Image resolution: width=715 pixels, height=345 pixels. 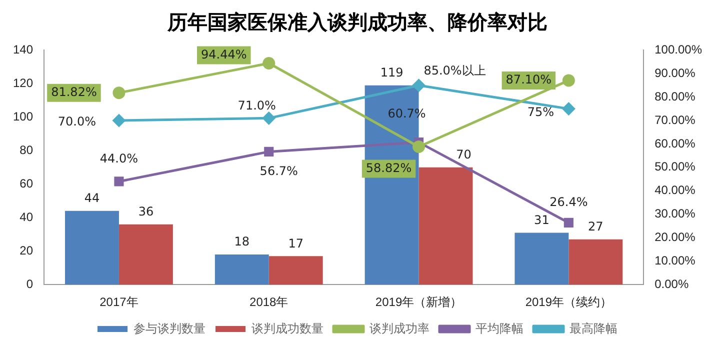 I want to click on data-label: 119, so click(x=392, y=72).